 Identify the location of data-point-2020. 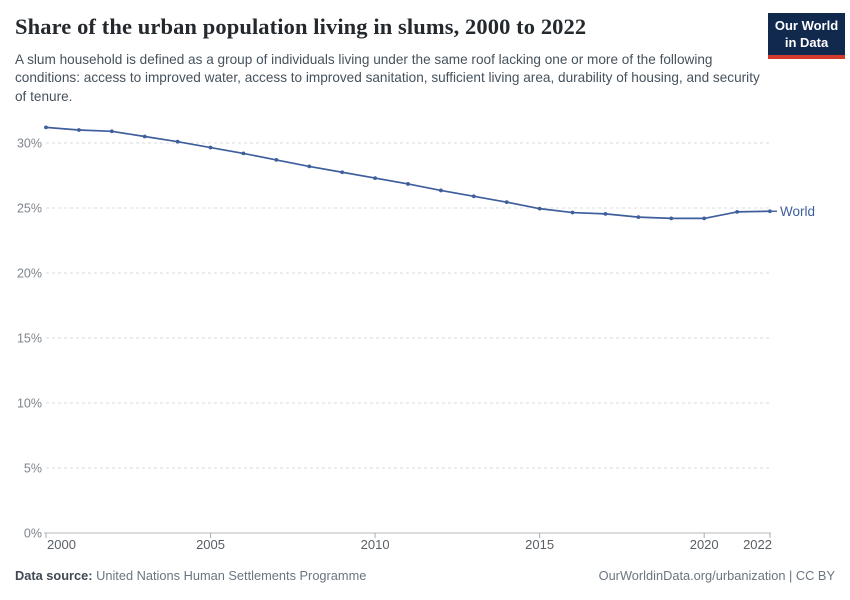
(704, 218).